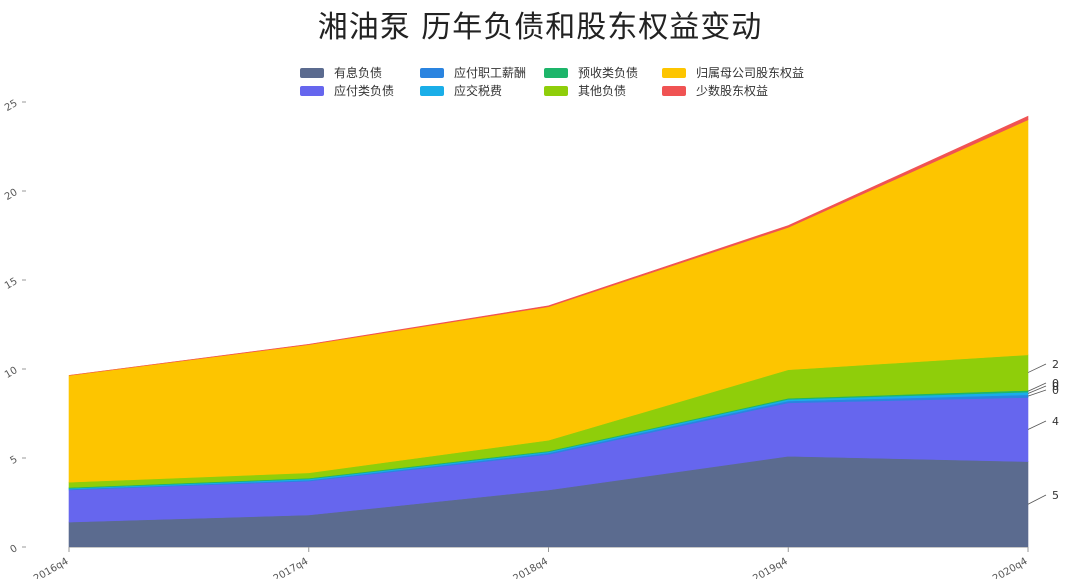 Image resolution: width=1080 pixels, height=579 pixels. What do you see at coordinates (540, 27) in the screenshot?
I see `chart-title: 湘油泵 历年负债和股东权益变动` at bounding box center [540, 27].